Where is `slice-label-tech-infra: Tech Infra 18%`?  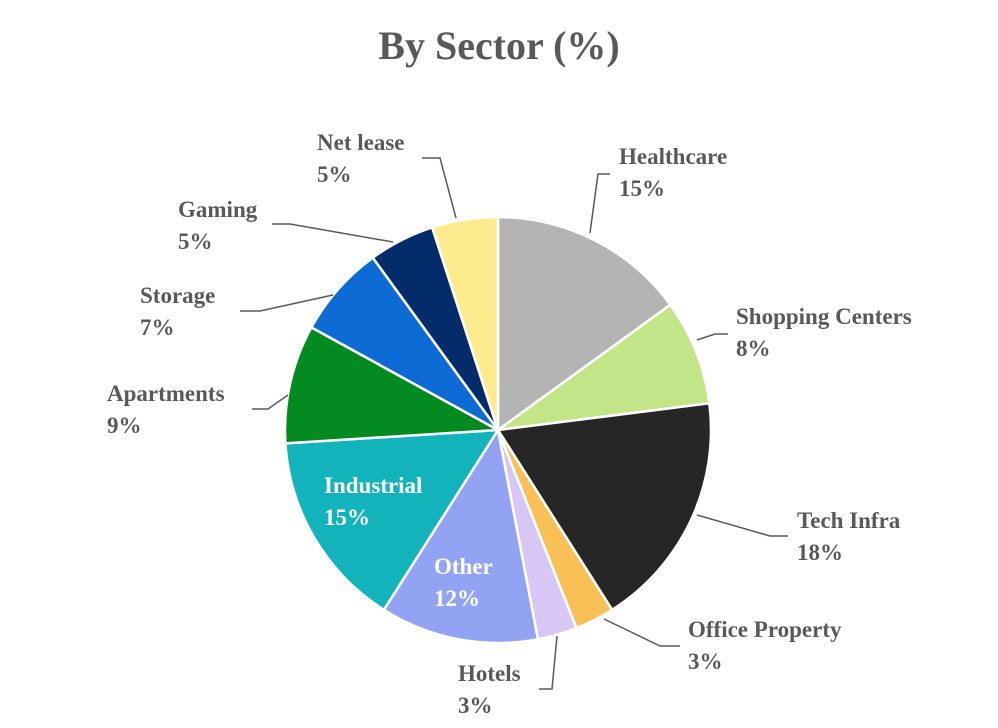
slice-label-tech-infra: Tech Infra 18% is located at coordinates (849, 536).